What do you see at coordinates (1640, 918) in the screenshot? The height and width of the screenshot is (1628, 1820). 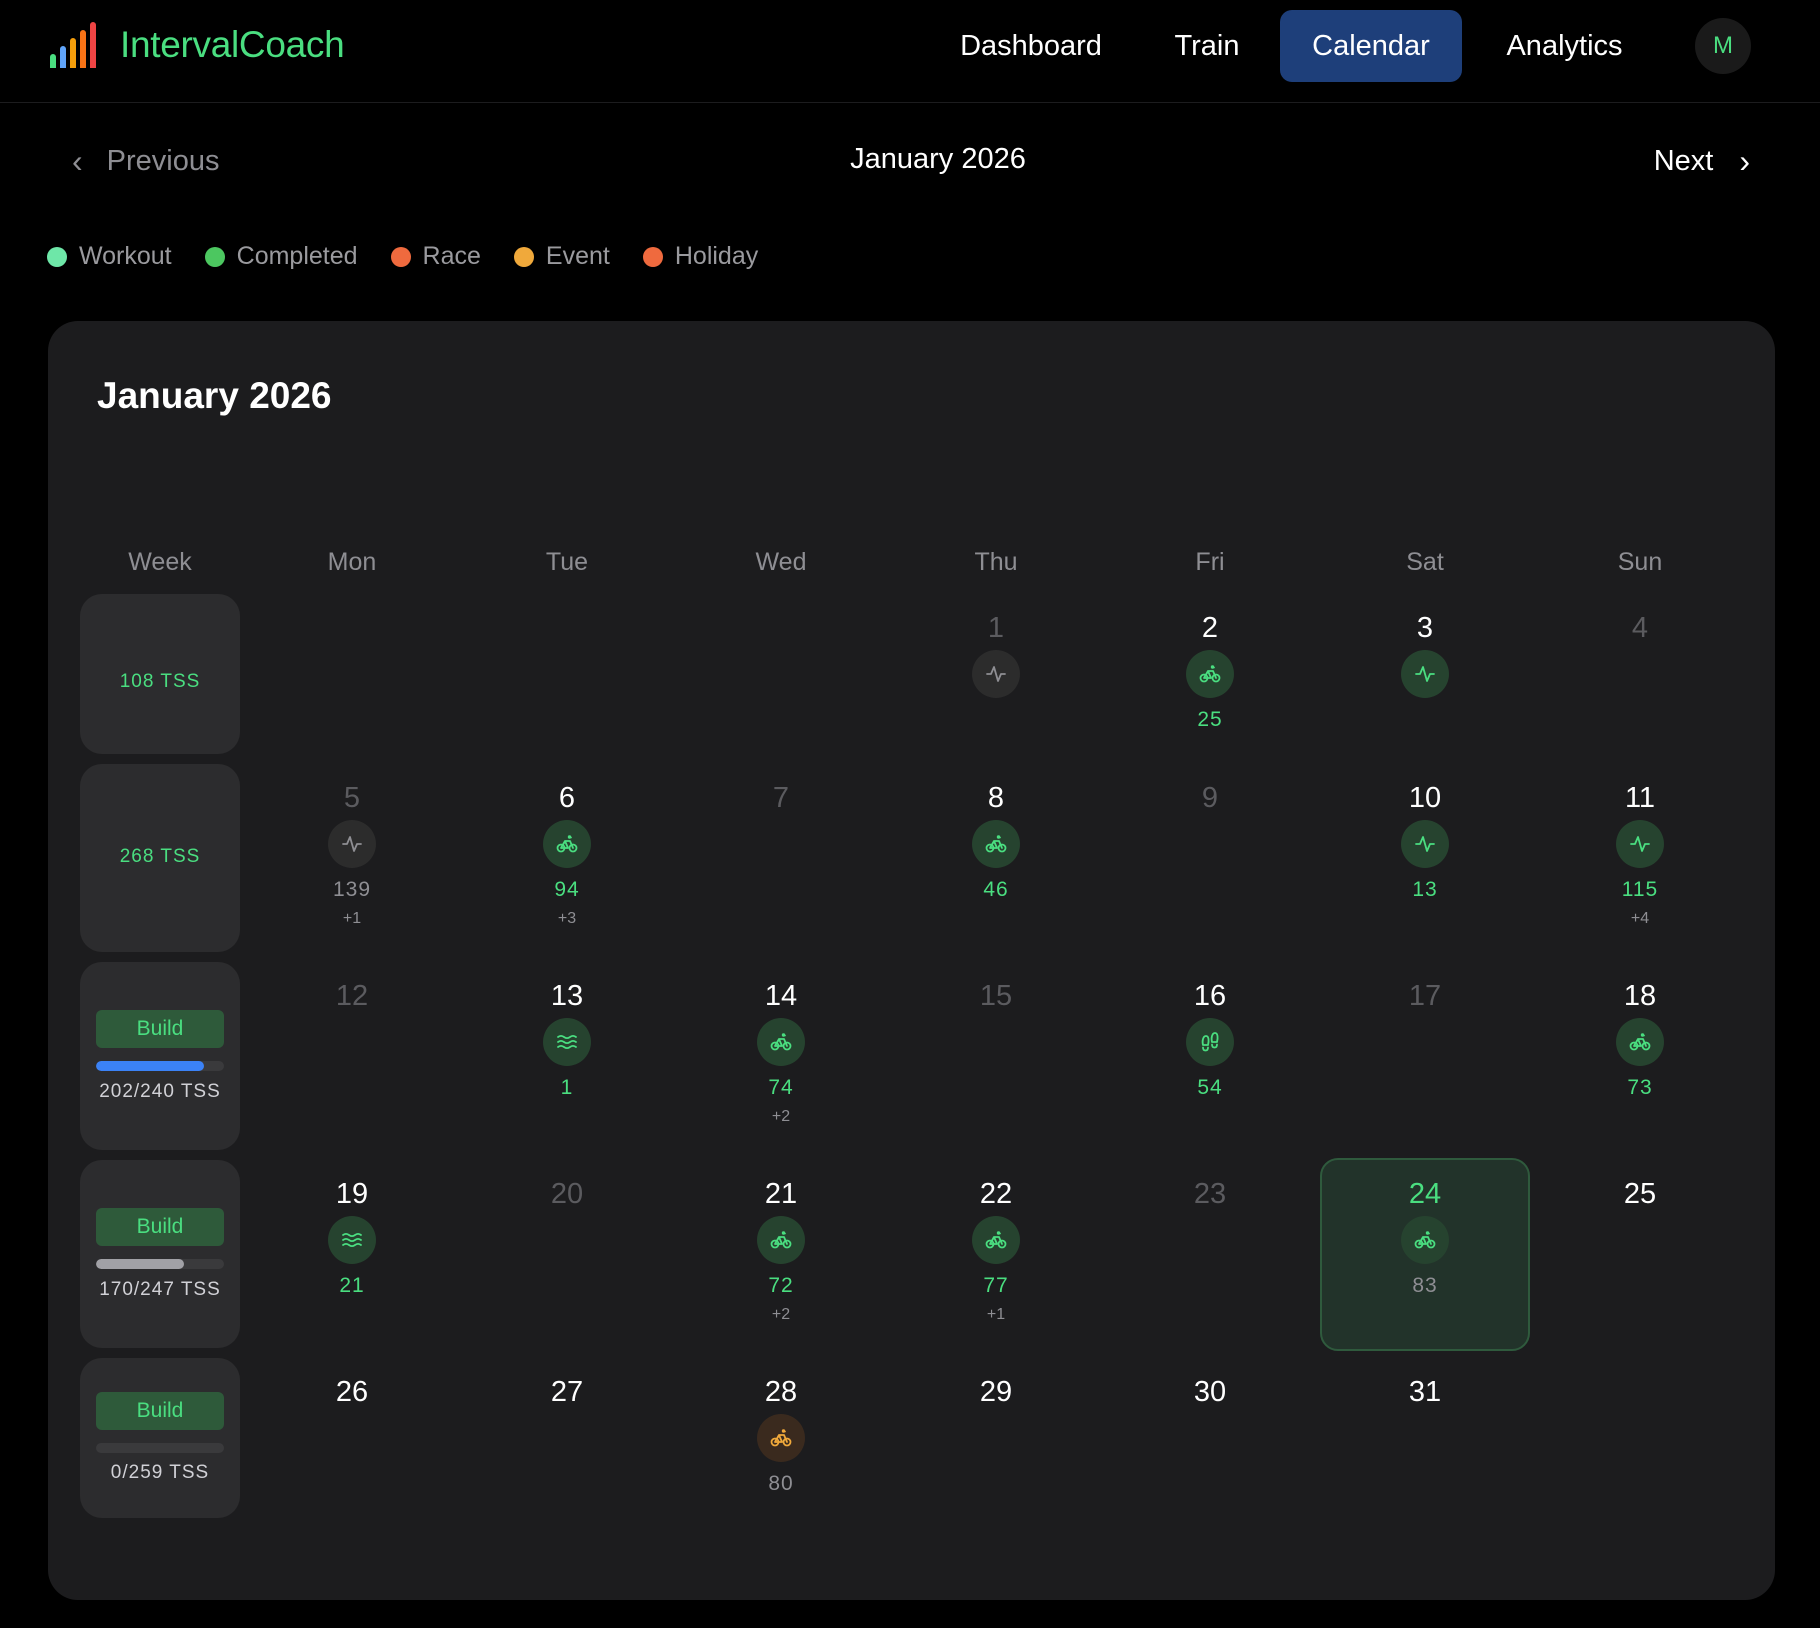 I see `more-workouts-count: +4` at bounding box center [1640, 918].